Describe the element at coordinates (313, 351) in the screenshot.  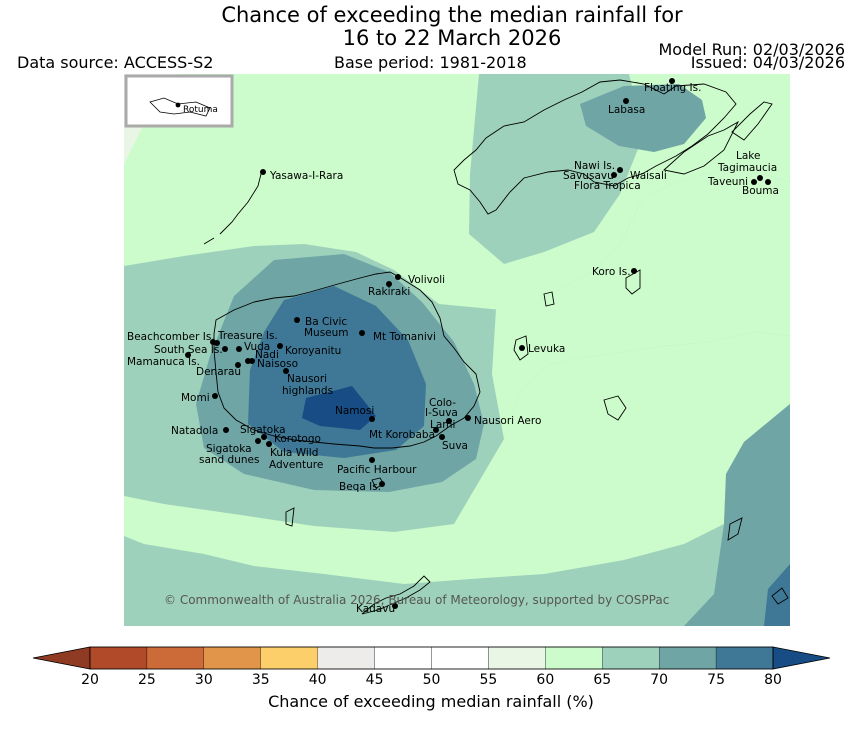
I see `label-koroyanitu: Koroyanitu` at that location.